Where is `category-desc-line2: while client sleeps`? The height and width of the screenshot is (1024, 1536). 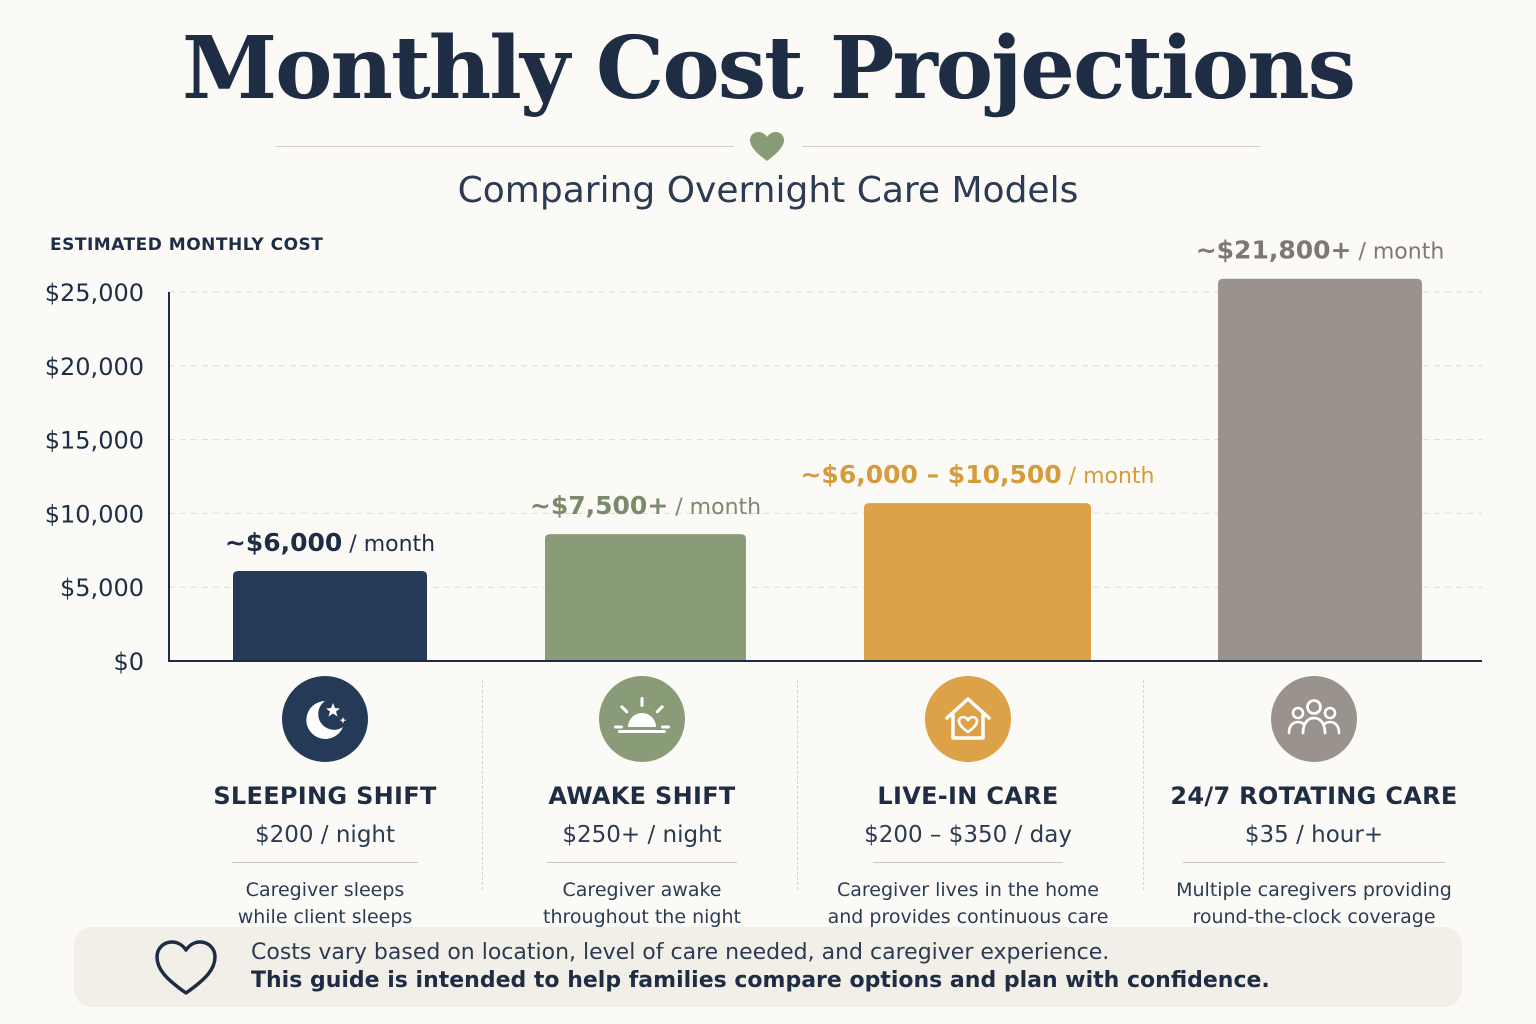 category-desc-line2: while client sleeps is located at coordinates (325, 917).